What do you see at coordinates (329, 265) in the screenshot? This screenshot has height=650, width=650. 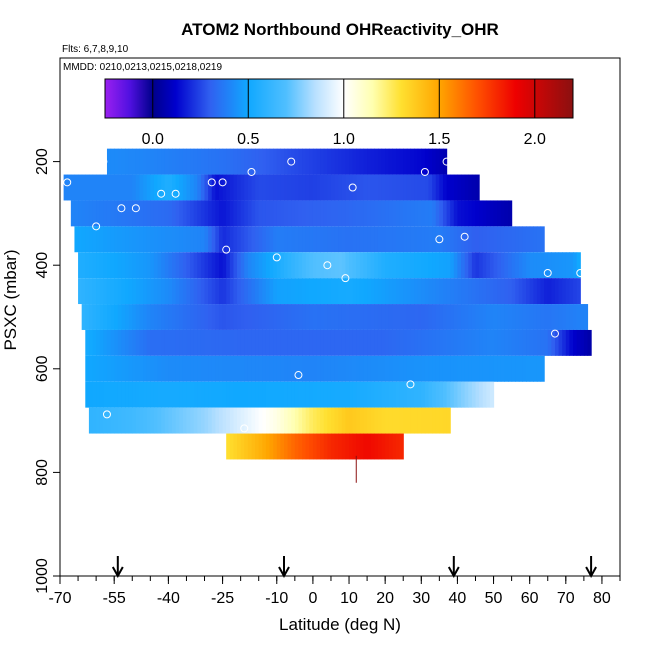 I see `heatmap-layer` at bounding box center [329, 265].